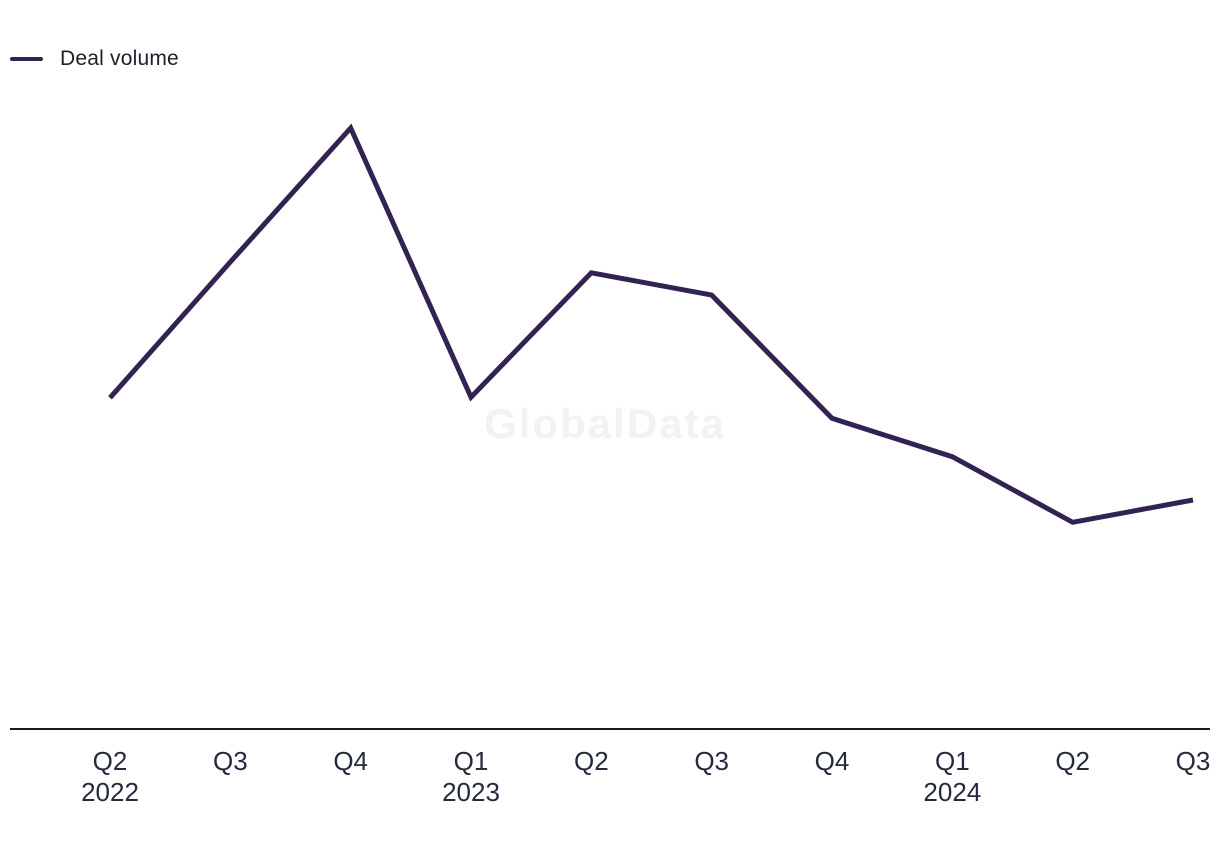  What do you see at coordinates (471, 792) in the screenshot?
I see `tick-year: 2023` at bounding box center [471, 792].